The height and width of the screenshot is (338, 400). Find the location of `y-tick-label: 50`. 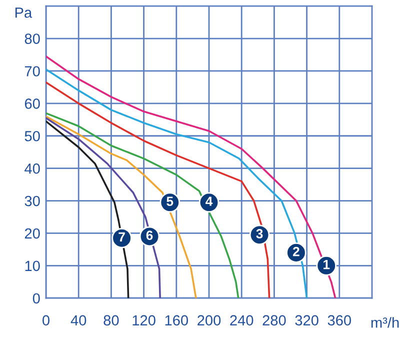

y-tick-label: 50 is located at coordinates (32, 136).